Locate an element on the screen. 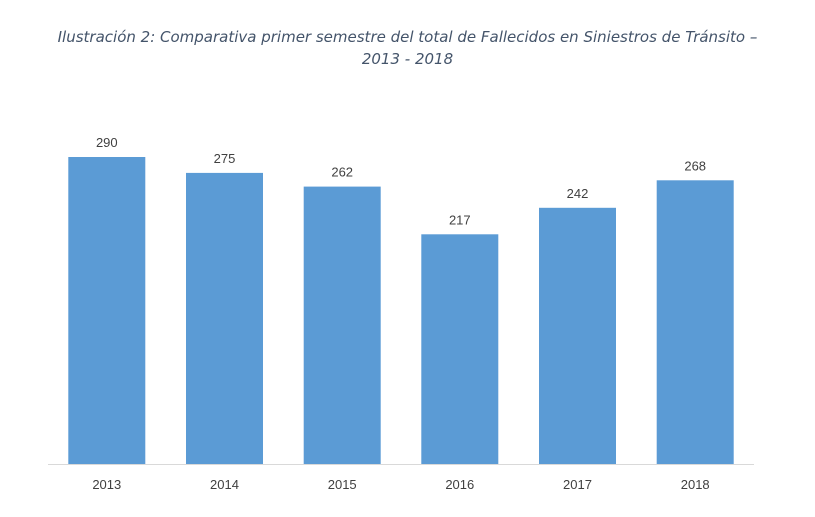  data-label-2015: 262 is located at coordinates (342, 172).